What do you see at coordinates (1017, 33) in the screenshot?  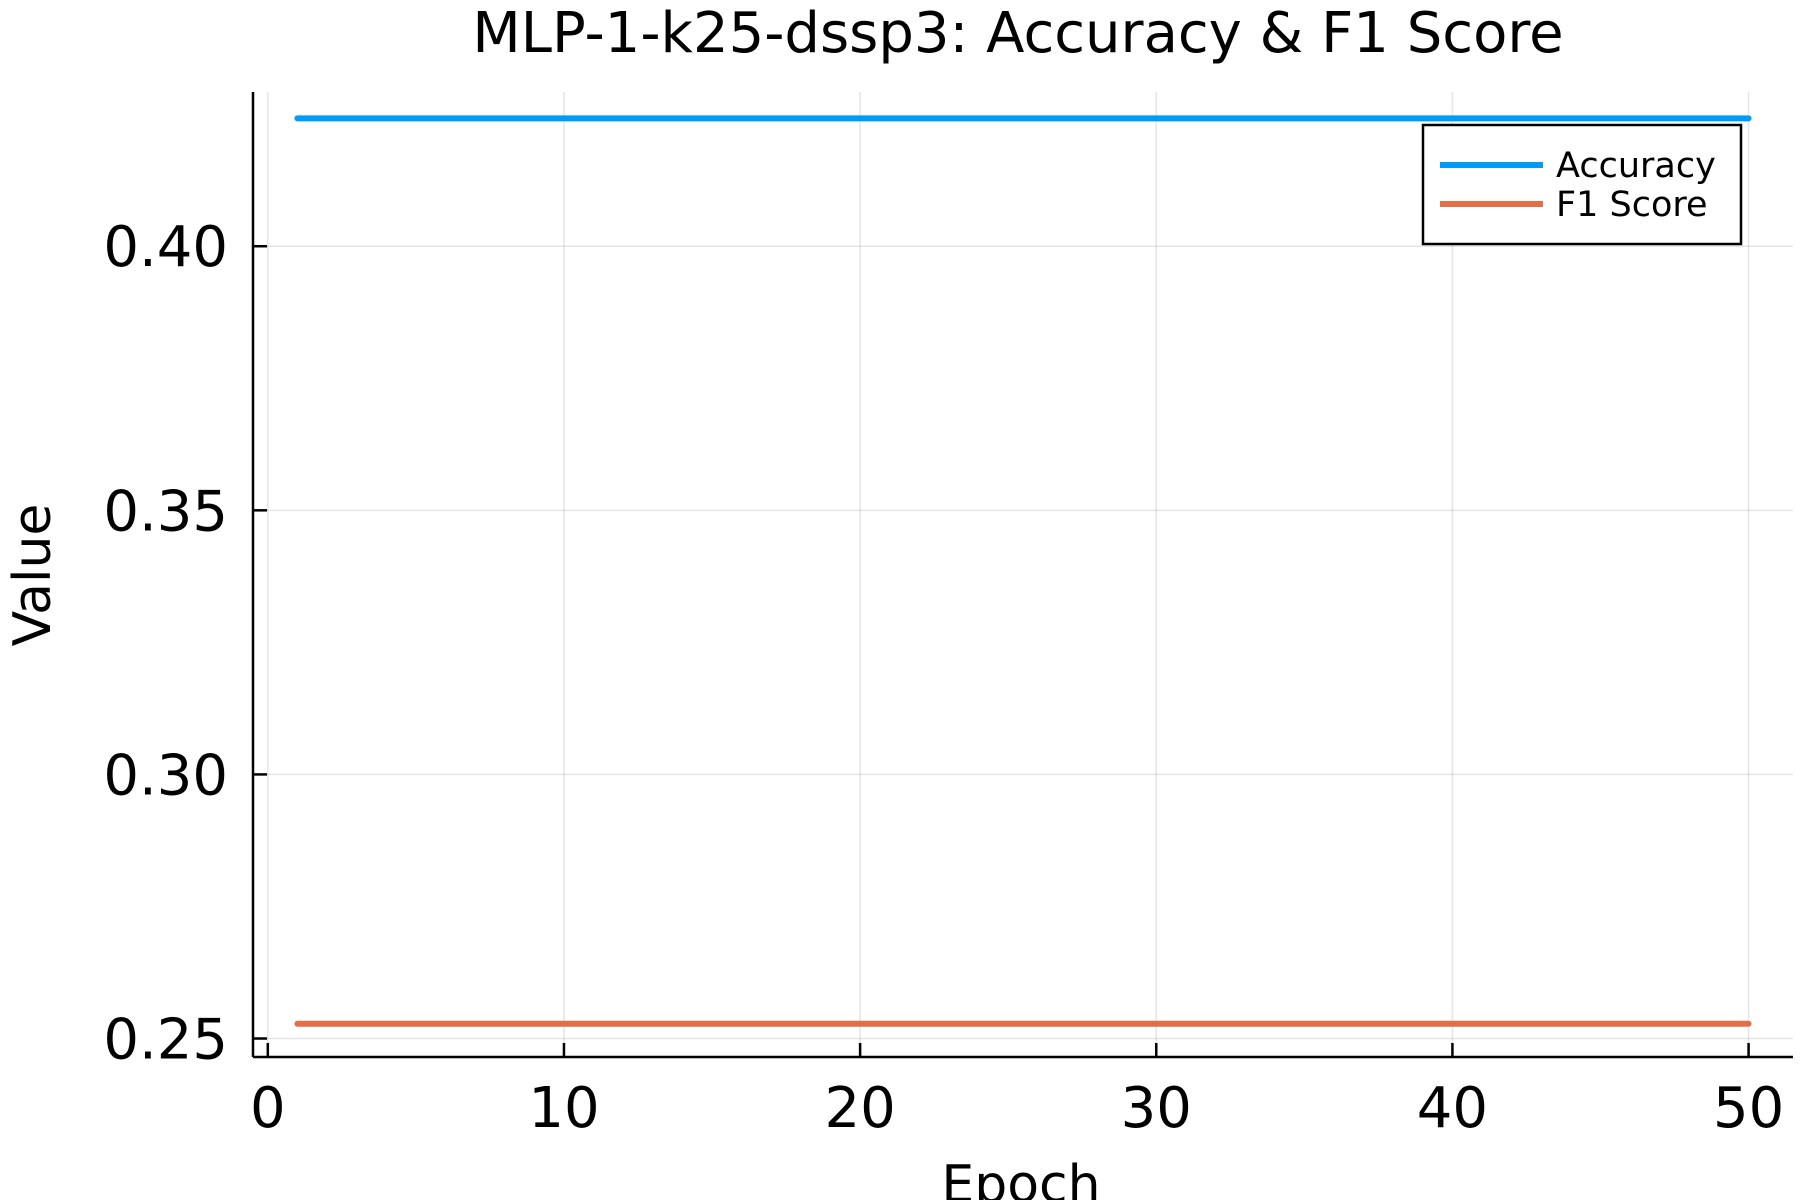 I see `chart-title: MLP-1-k25-dssp3: Accuracy & F1 Score` at bounding box center [1017, 33].